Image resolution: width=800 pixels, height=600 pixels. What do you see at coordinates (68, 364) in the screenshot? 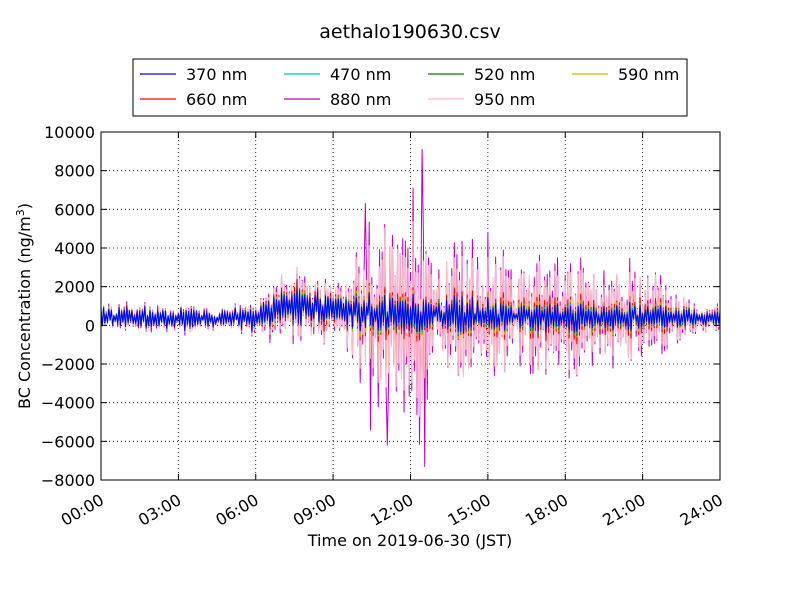
I see `y-tick-label: −2000` at bounding box center [68, 364].